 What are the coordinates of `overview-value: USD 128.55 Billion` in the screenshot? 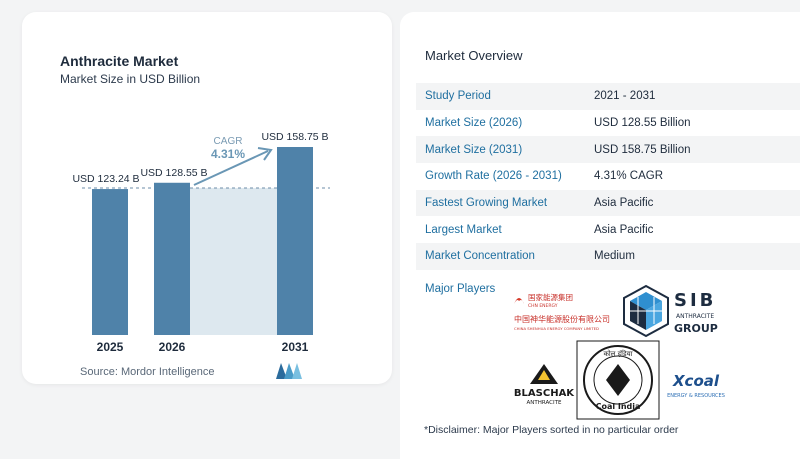 It's located at (642, 123).